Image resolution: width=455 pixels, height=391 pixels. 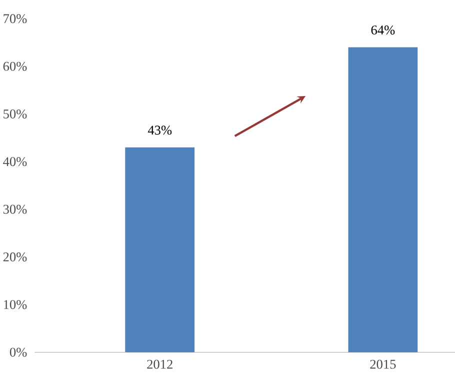 What do you see at coordinates (160, 130) in the screenshot?
I see `data-label: 43%` at bounding box center [160, 130].